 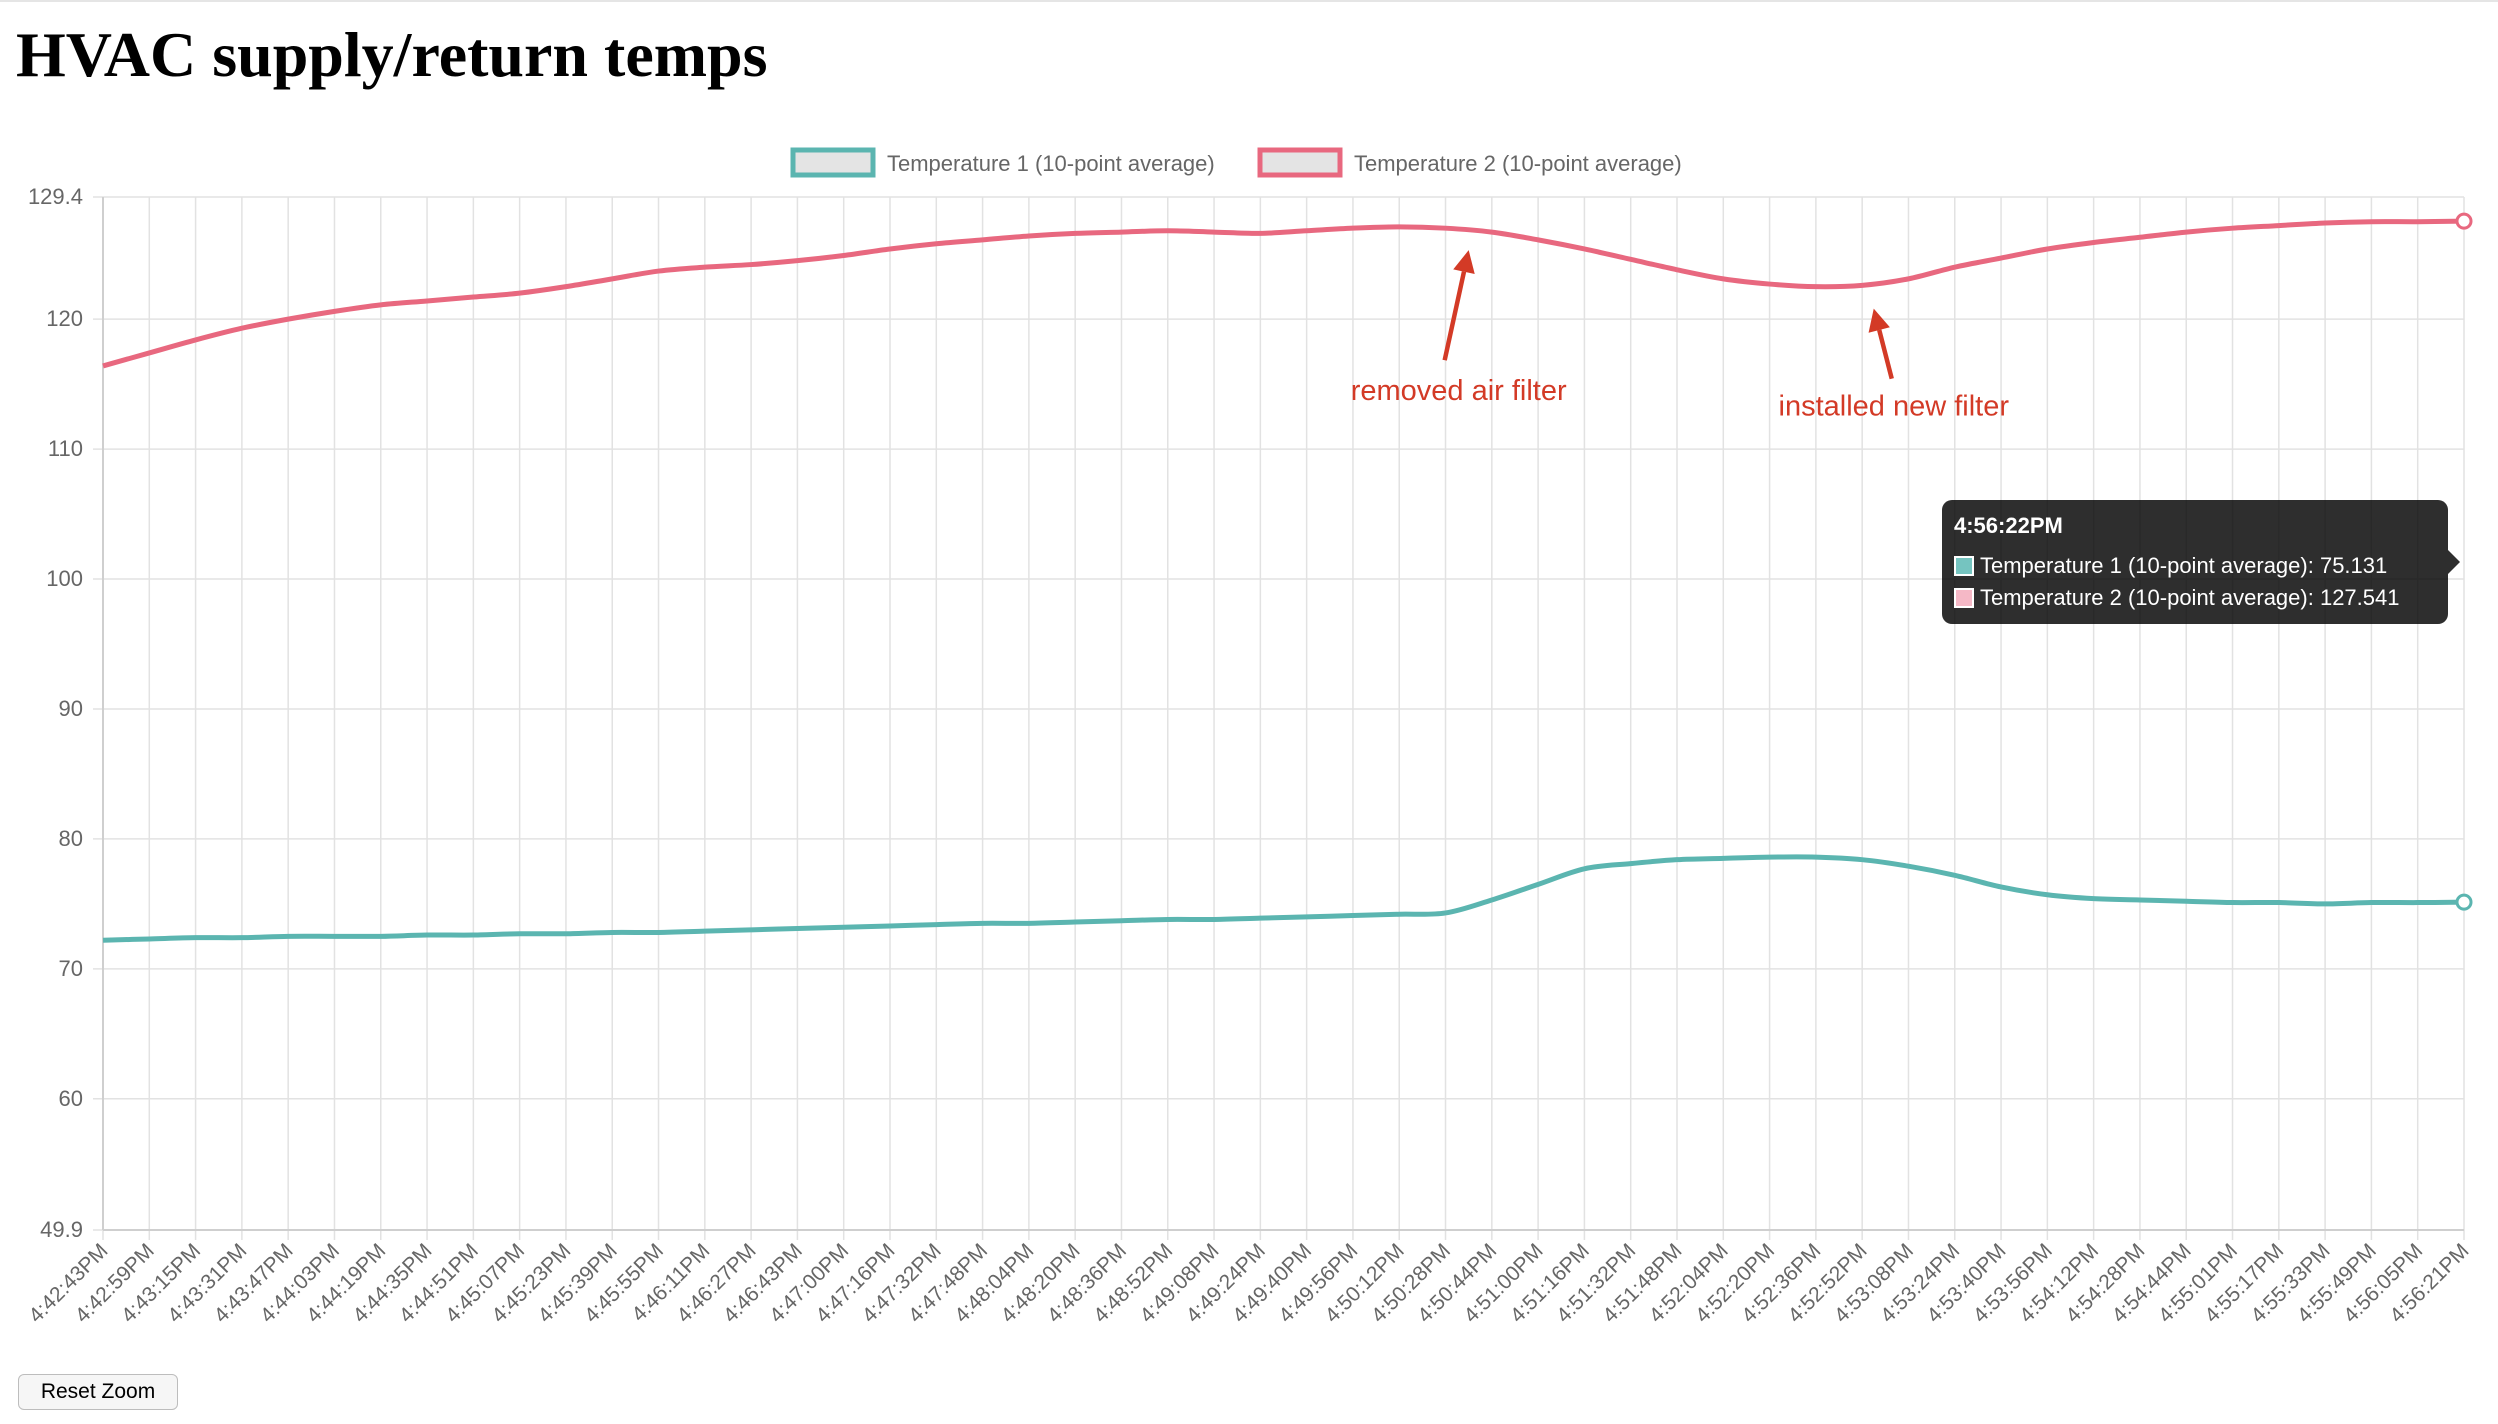 I want to click on tooltip-label-temperature-1: Temperature 1 (10-point average): 75.131, so click(x=2184, y=565).